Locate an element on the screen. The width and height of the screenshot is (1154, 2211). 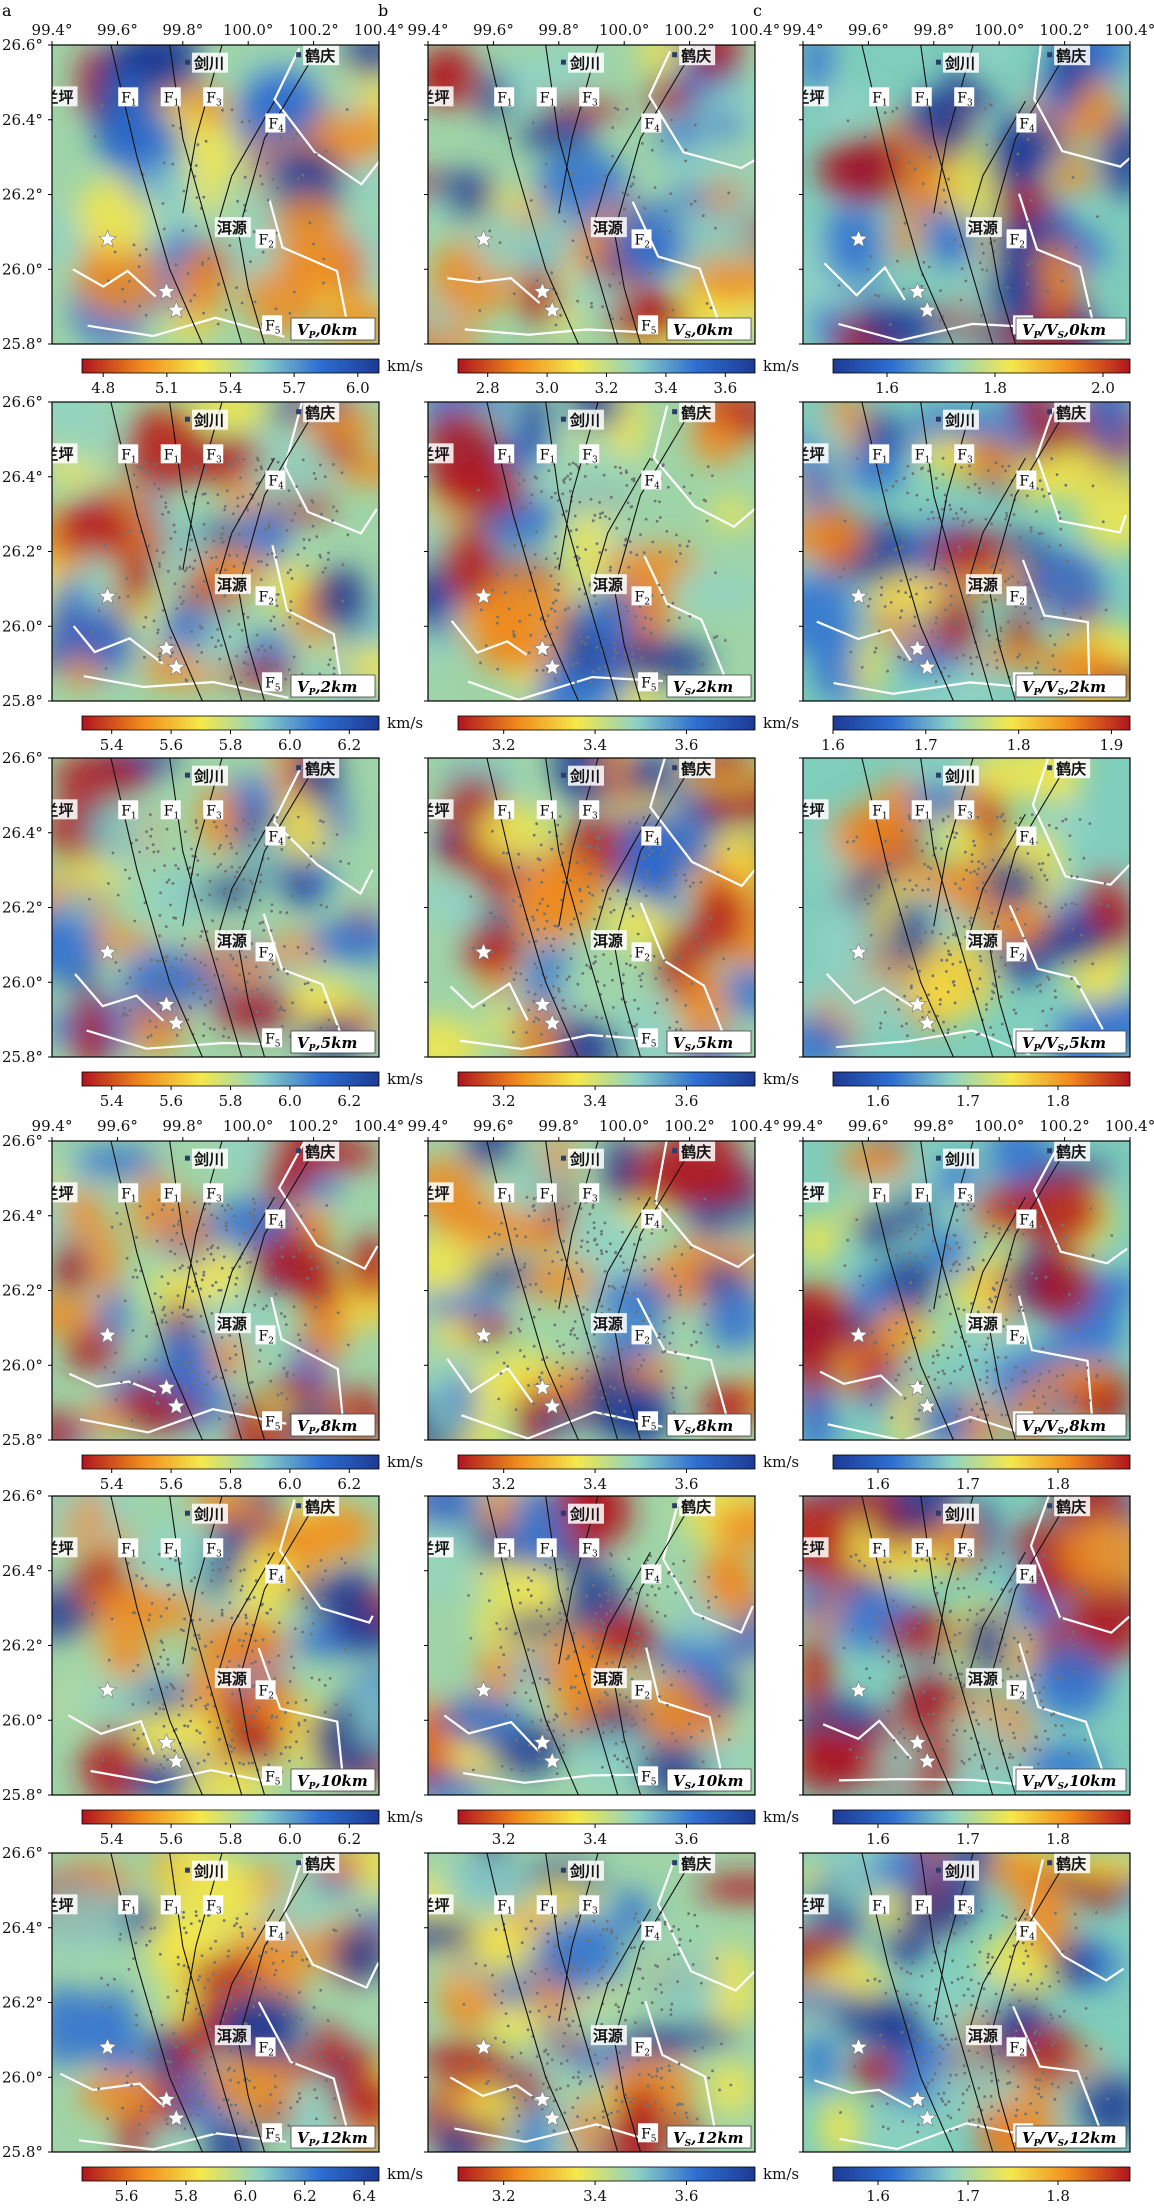
colorbar-tick-label: 1.7 is located at coordinates (926, 745).